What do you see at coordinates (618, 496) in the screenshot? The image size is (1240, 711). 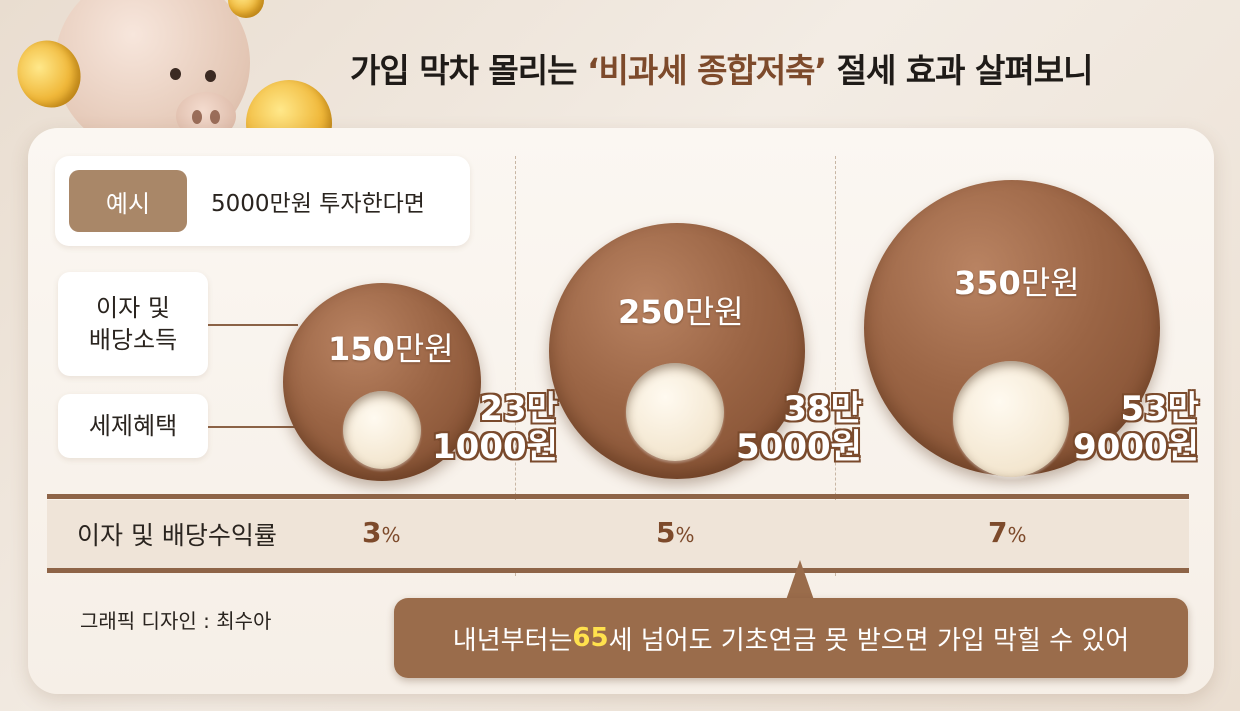 I see `rate-row-top-rule` at bounding box center [618, 496].